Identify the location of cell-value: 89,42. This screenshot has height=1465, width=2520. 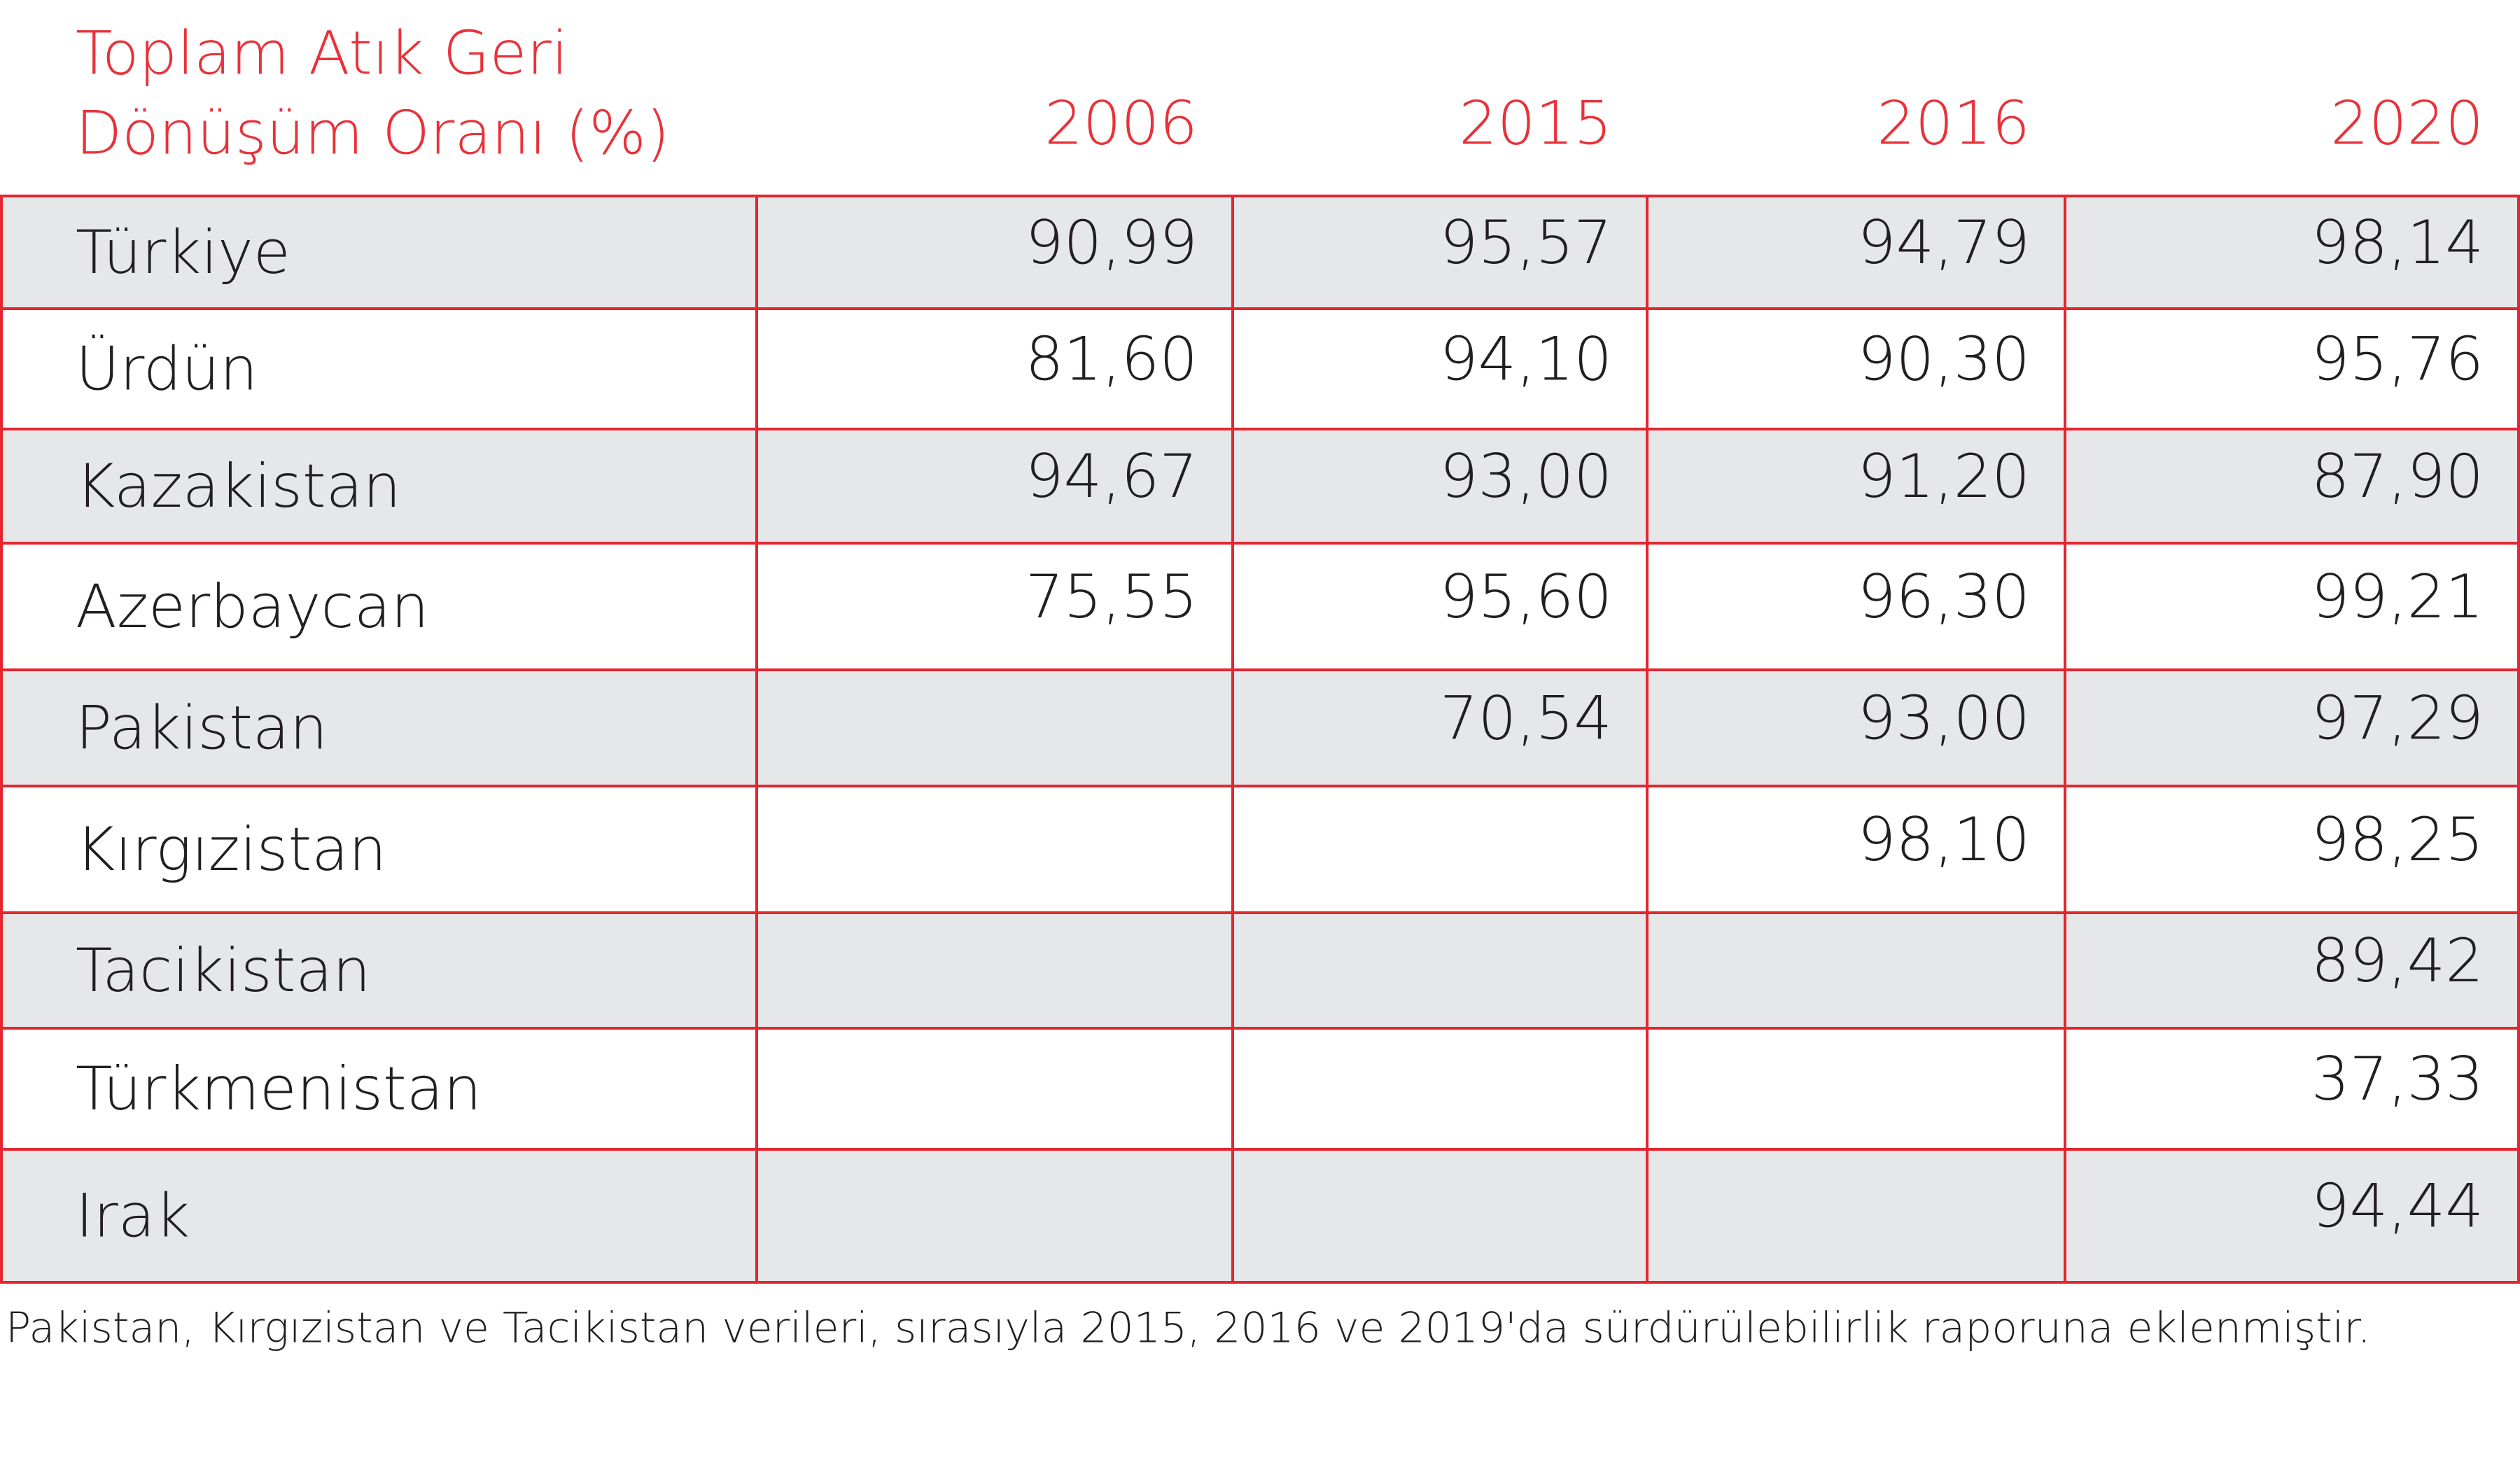
(2397, 961).